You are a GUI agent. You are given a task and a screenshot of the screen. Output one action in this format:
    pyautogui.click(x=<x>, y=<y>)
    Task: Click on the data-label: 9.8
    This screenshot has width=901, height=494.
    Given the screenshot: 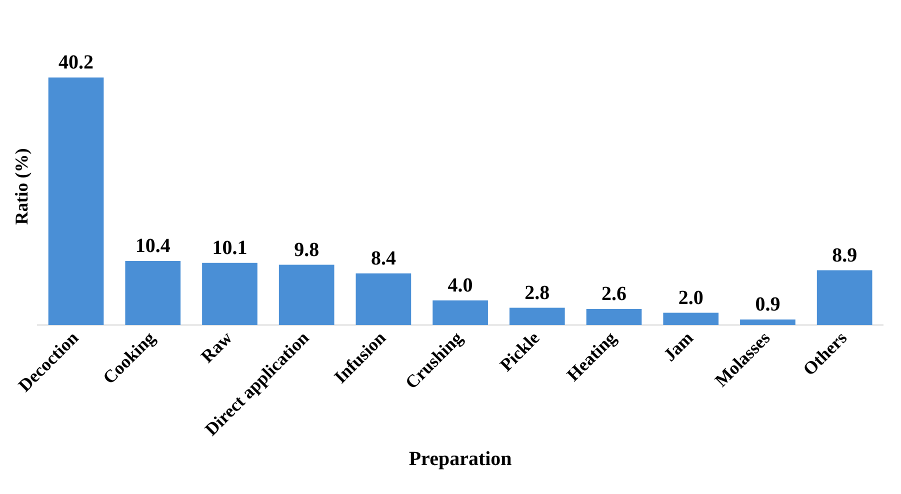 What is the action you would take?
    pyautogui.click(x=307, y=249)
    